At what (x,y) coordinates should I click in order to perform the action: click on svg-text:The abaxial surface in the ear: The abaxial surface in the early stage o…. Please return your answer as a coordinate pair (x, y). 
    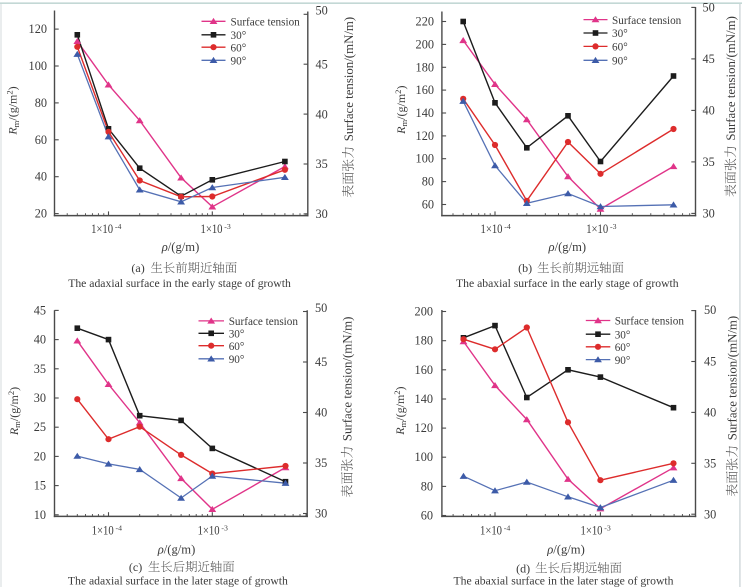
    Looking at the image, I should click on (567, 283).